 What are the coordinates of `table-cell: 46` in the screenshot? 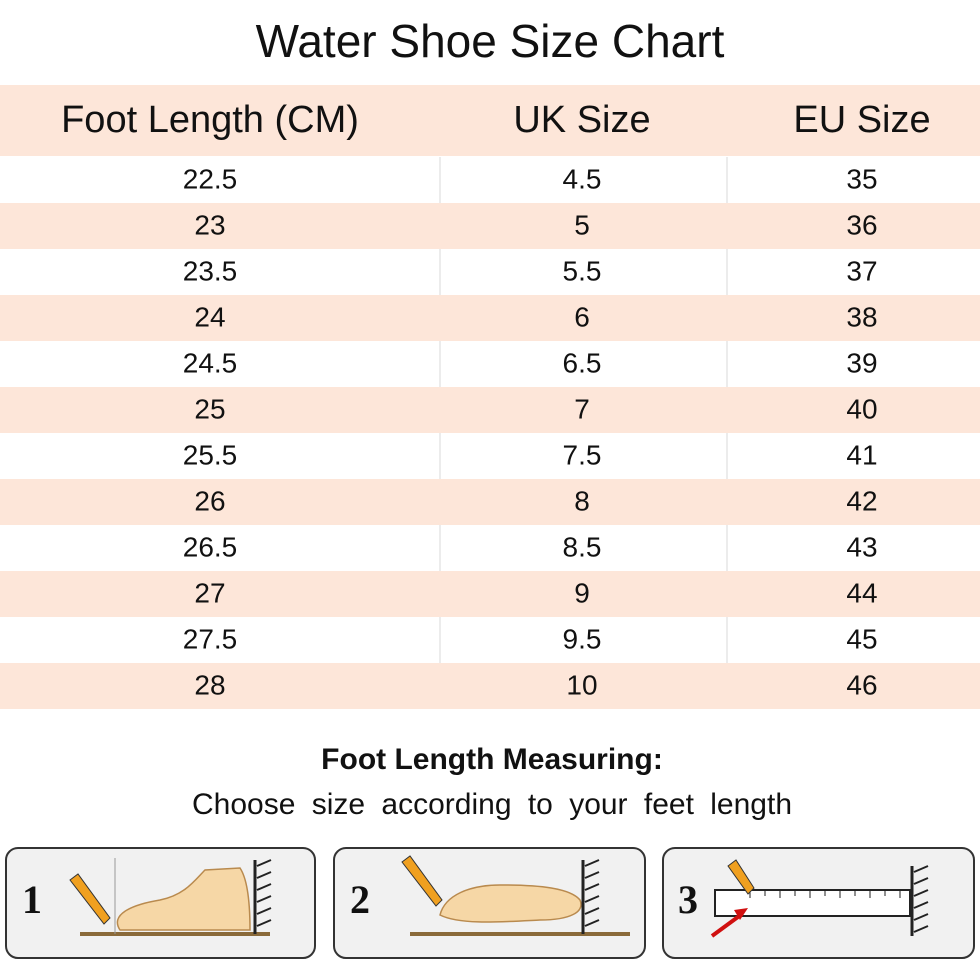 It's located at (861, 684).